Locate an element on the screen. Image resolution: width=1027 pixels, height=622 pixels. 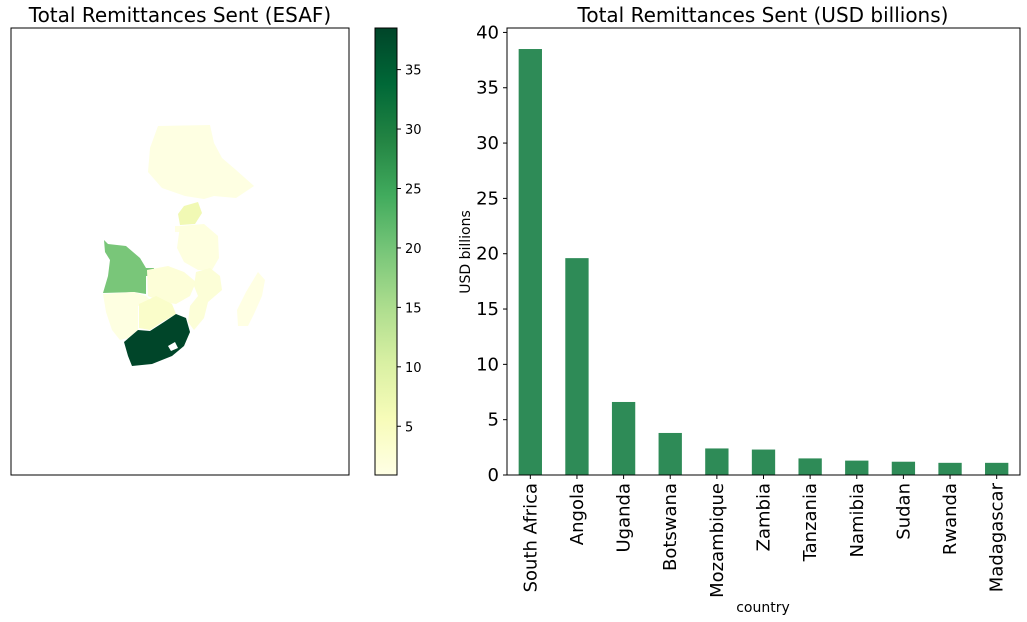
x-tick-label: Angola is located at coordinates (577, 514).